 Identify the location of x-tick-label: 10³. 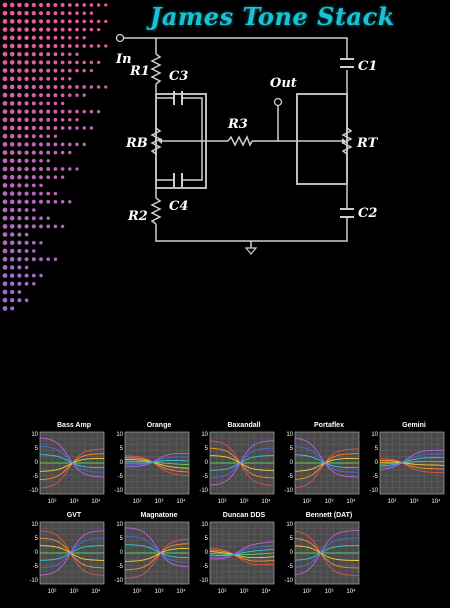
(159, 592).